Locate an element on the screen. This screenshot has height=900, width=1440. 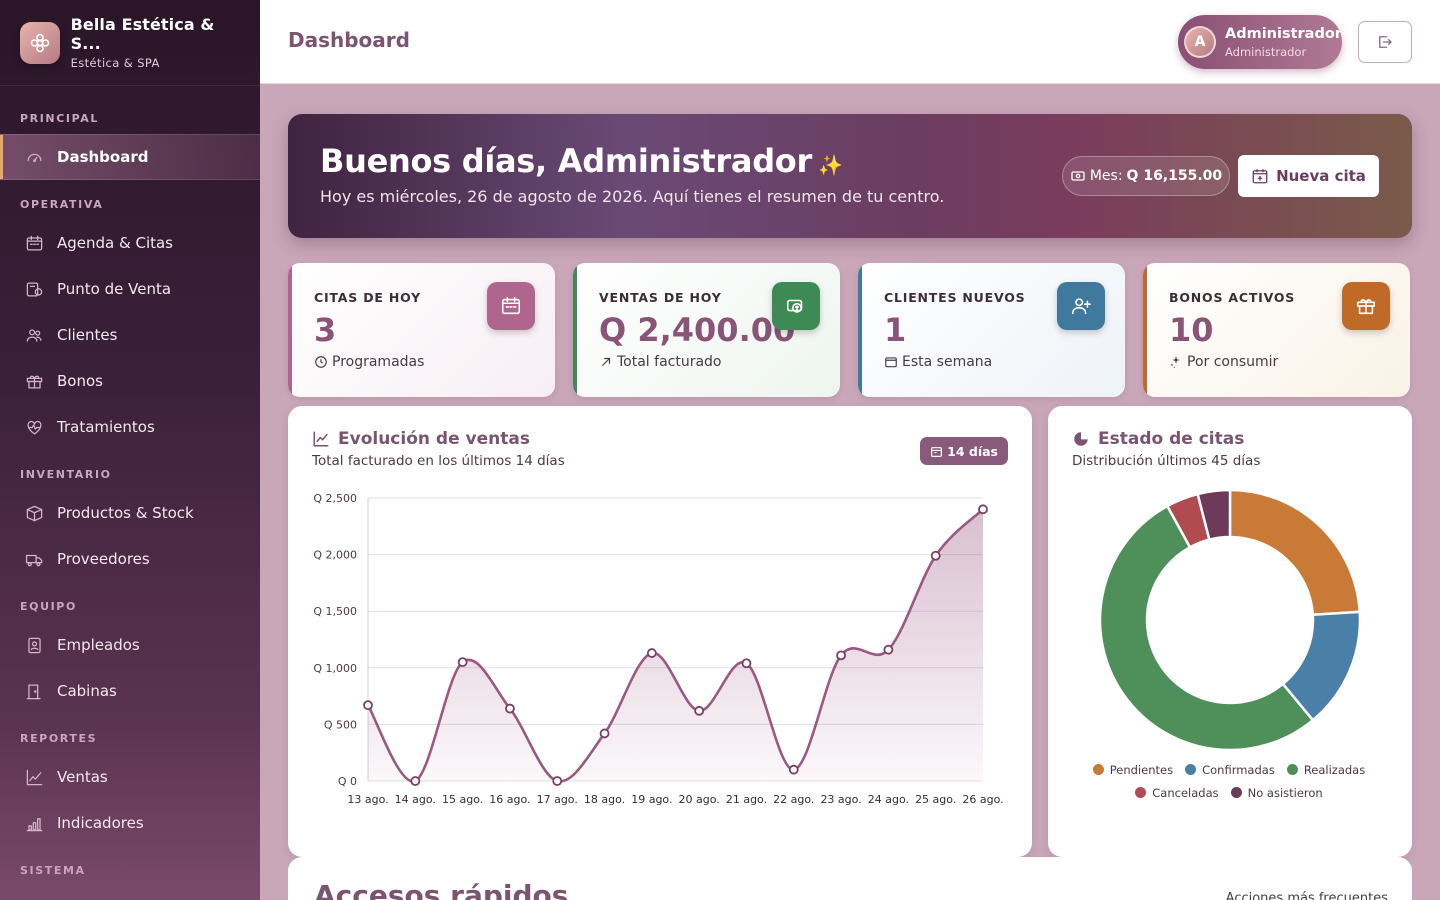
sidebar-item-bonos: Bonos is located at coordinates (130, 381).